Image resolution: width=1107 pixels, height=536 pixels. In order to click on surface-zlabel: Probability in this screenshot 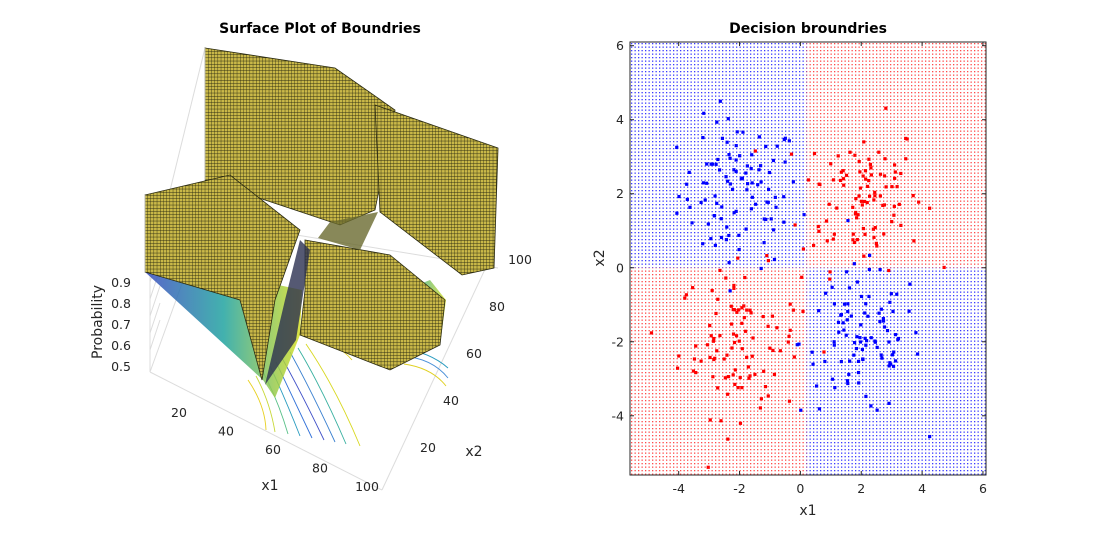, I will do `click(98, 322)`.